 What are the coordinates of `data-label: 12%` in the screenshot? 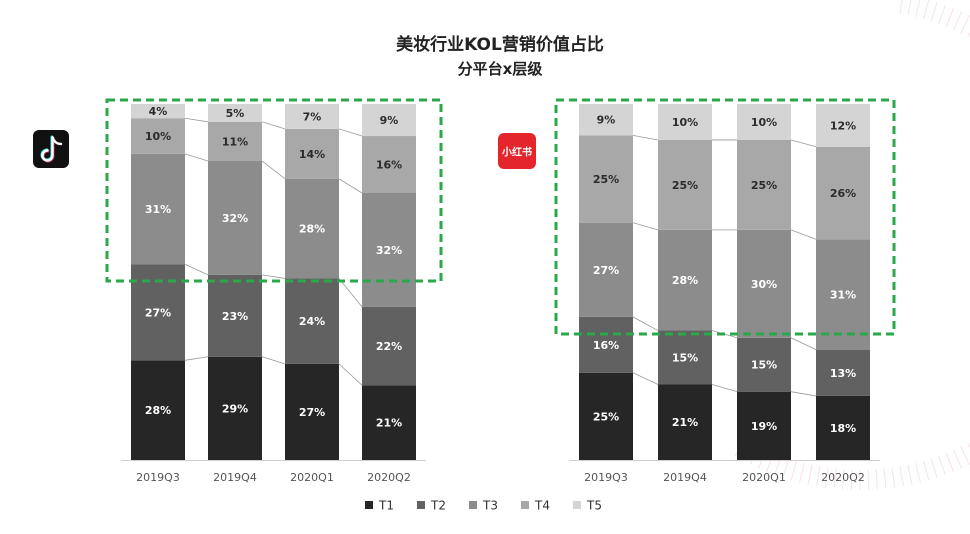 It's located at (843, 125).